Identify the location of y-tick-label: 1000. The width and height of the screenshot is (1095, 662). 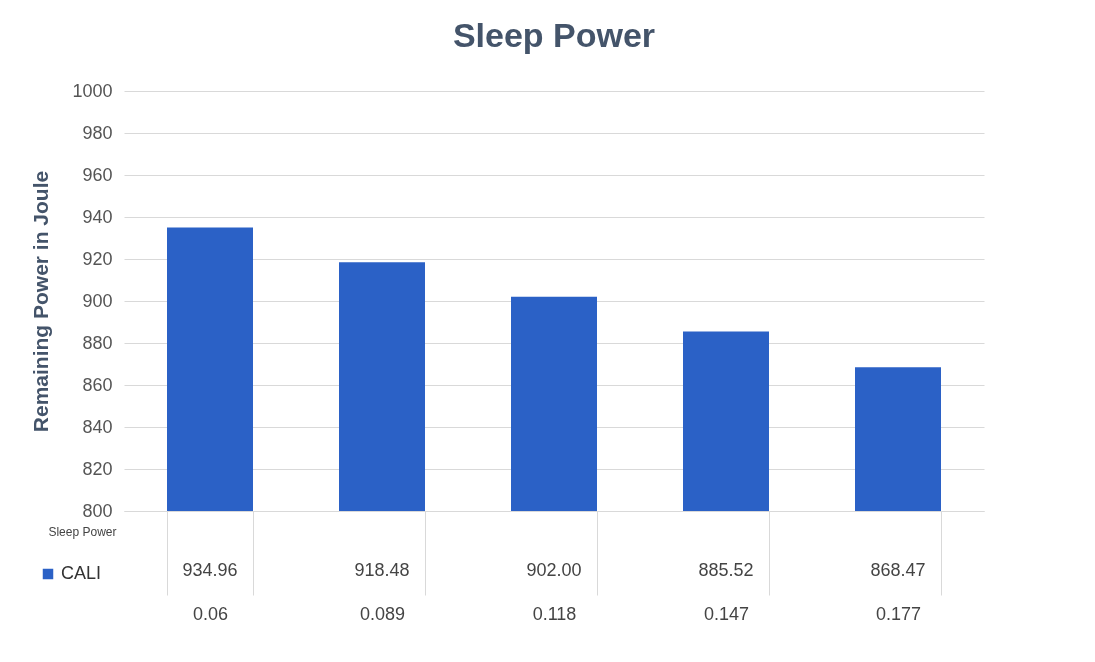
(92, 90).